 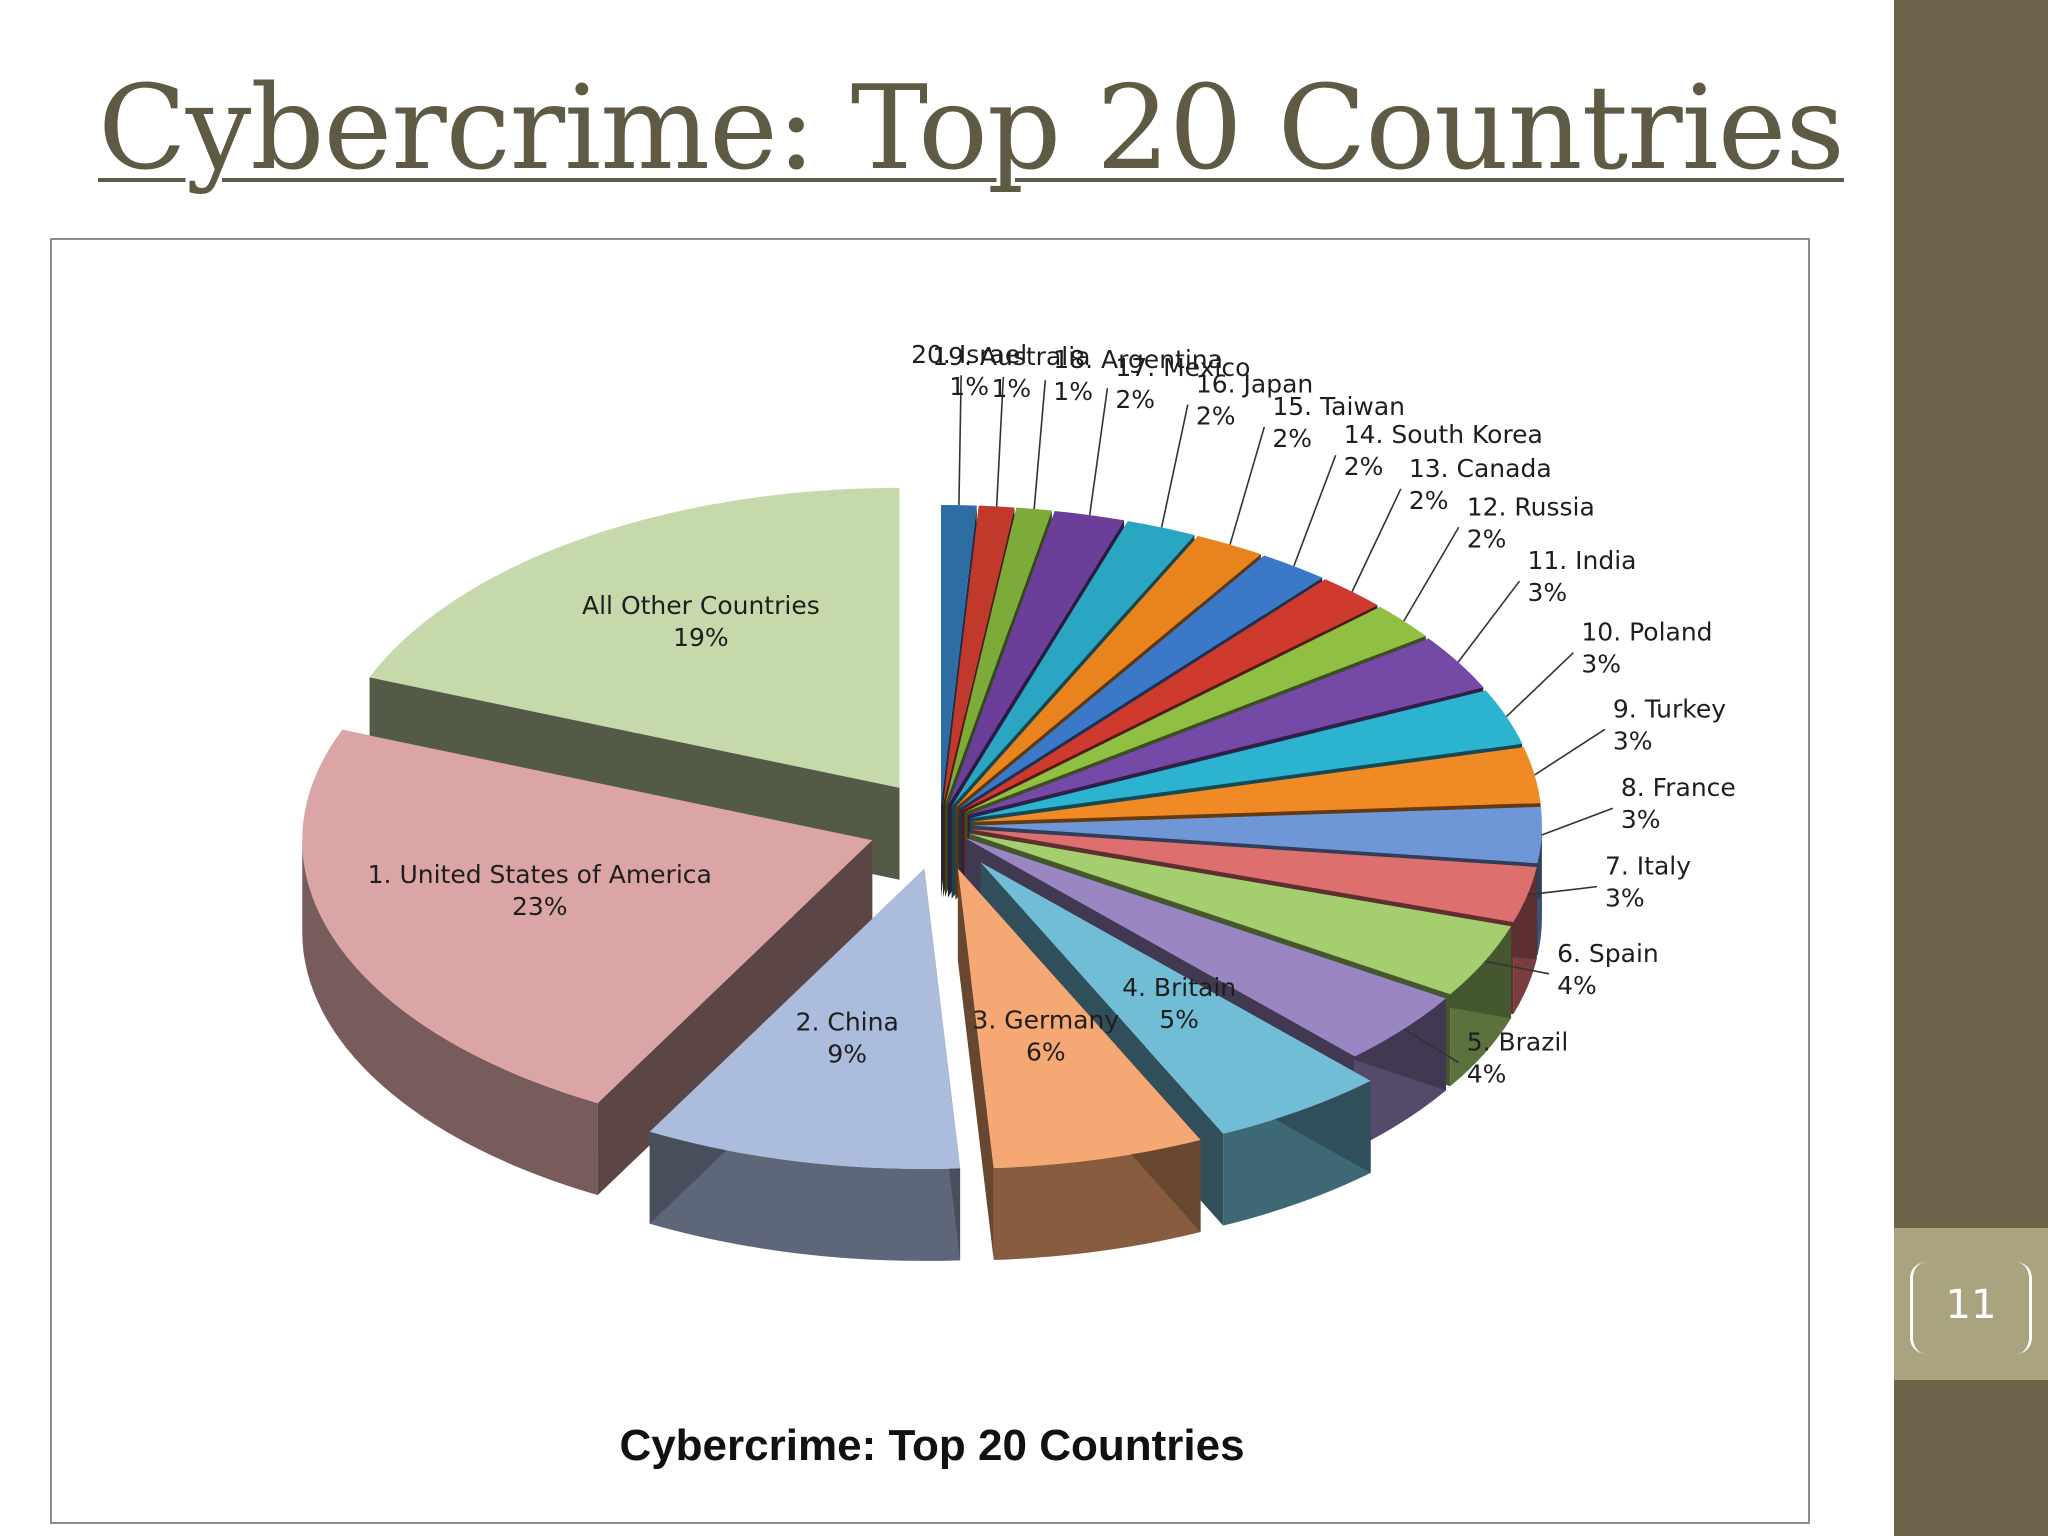 I want to click on slice-value-10-poland: 3%, so click(x=1601, y=664).